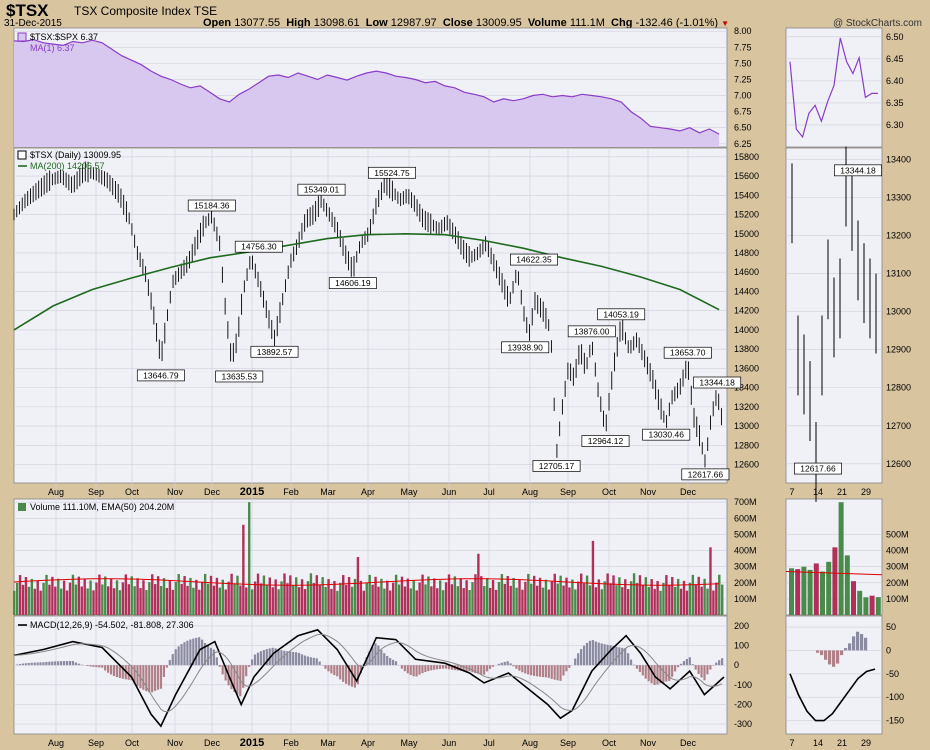 This screenshot has width=930, height=750. I want to click on volume-zoom-y-tick-label: 100M, so click(897, 599).